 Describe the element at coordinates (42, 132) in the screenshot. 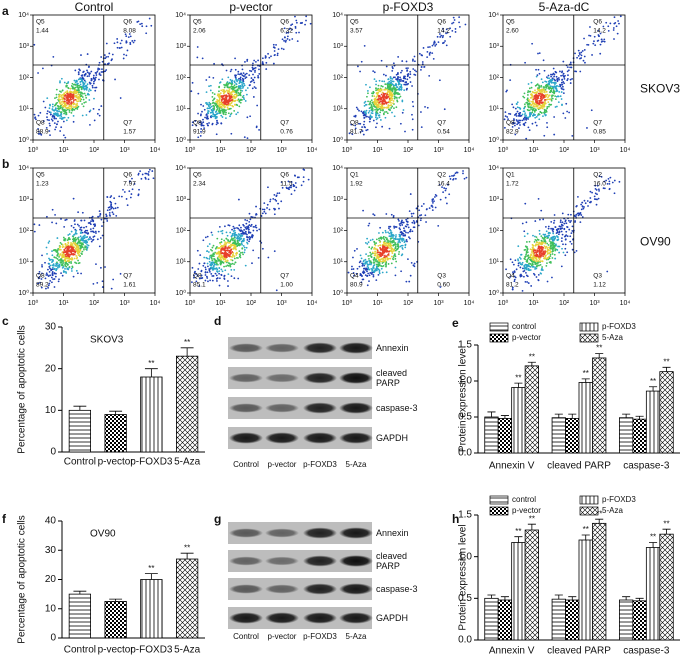

I see `quadrant-value: 88.9` at that location.